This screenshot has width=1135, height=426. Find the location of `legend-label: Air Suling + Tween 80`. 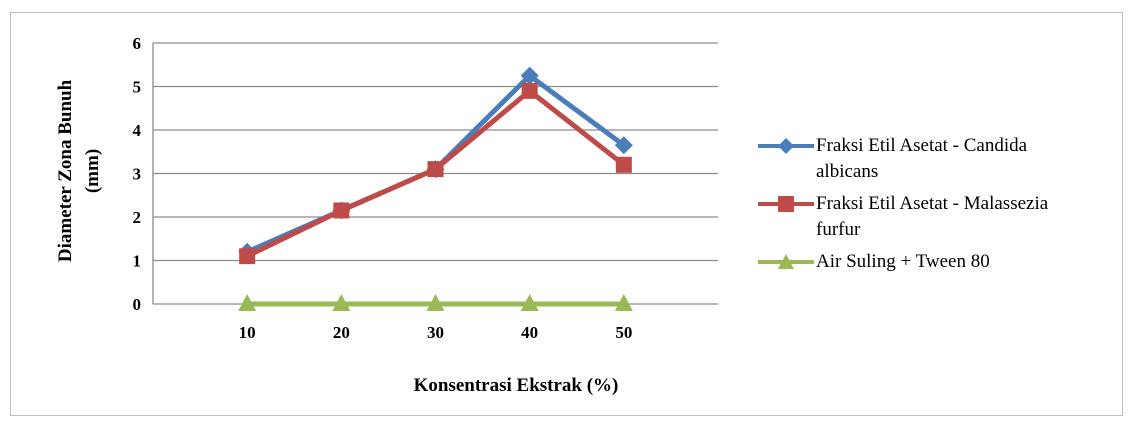

legend-label: Air Suling + Tween 80 is located at coordinates (903, 261).